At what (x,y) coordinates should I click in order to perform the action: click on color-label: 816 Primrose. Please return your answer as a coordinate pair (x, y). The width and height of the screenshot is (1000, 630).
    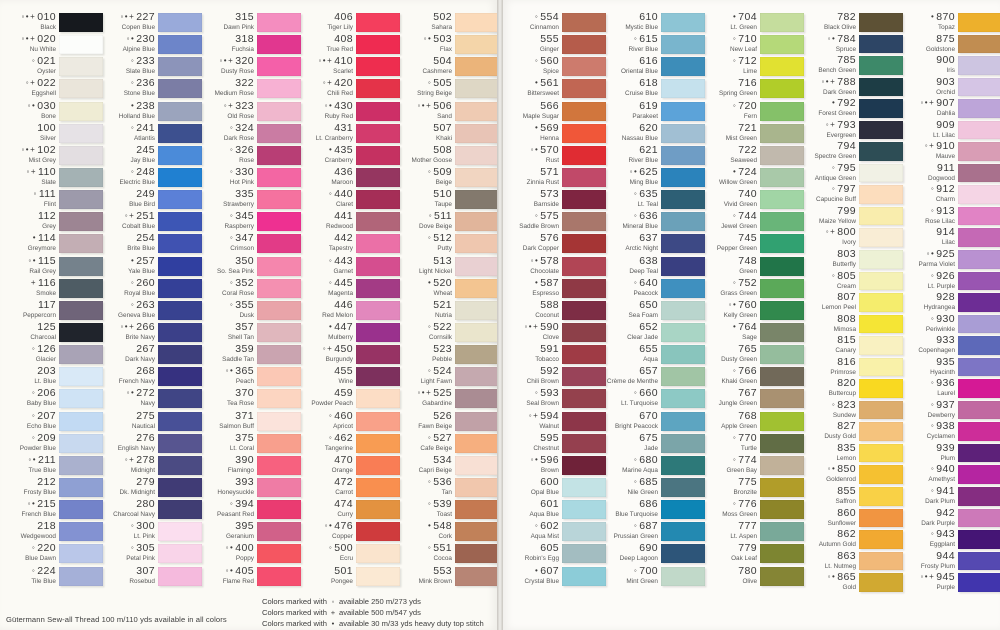
    Looking at the image, I should click on (831, 367).